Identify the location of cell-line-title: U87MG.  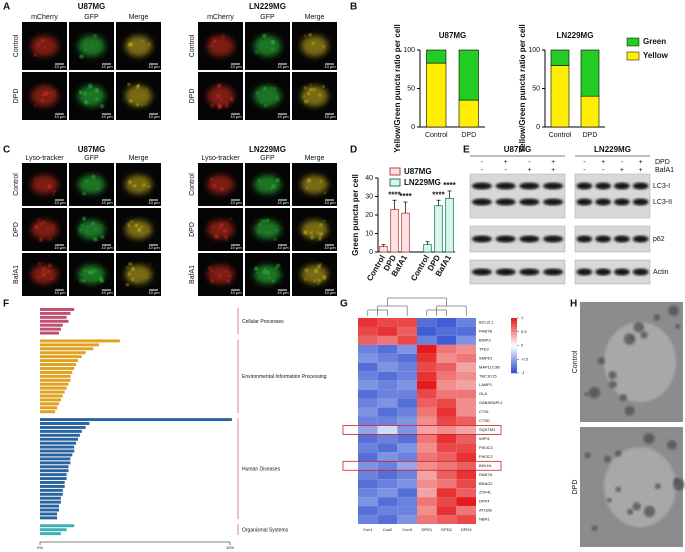
(92, 149).